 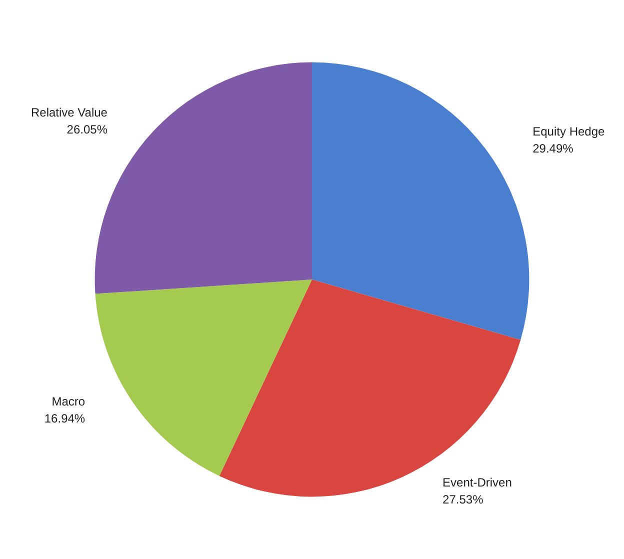 What do you see at coordinates (69, 401) in the screenshot?
I see `slice-label: Macro` at bounding box center [69, 401].